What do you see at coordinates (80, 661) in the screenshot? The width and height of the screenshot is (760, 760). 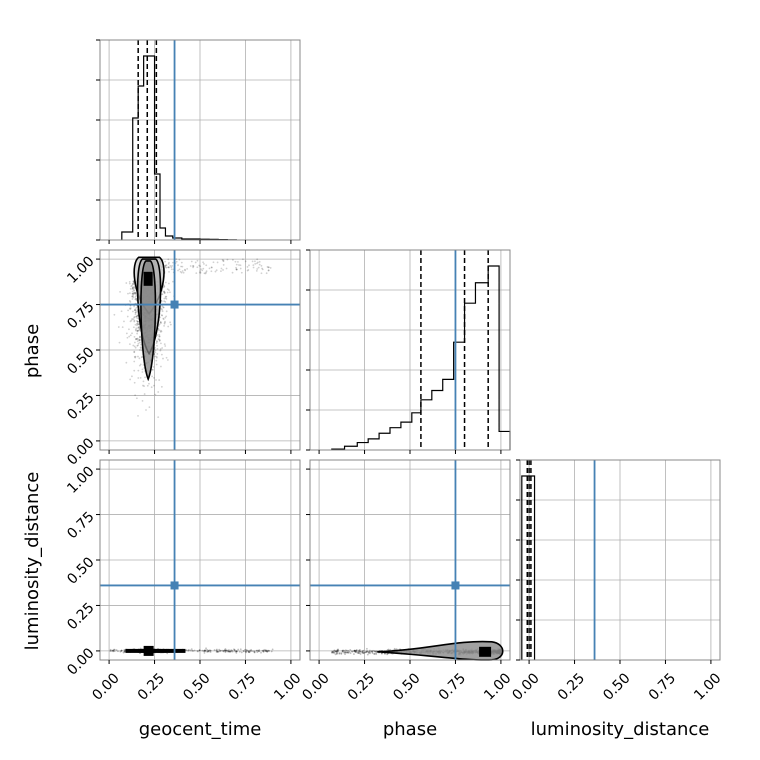 I see `y-tick-label: 0.00` at bounding box center [80, 661].